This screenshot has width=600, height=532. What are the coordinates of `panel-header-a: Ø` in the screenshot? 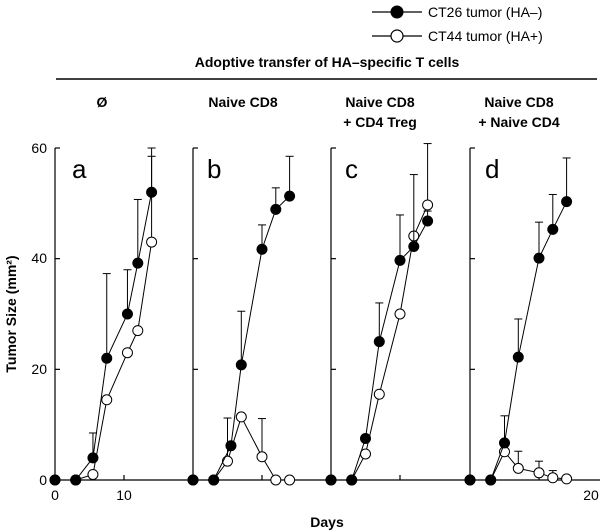 It's located at (102, 102).